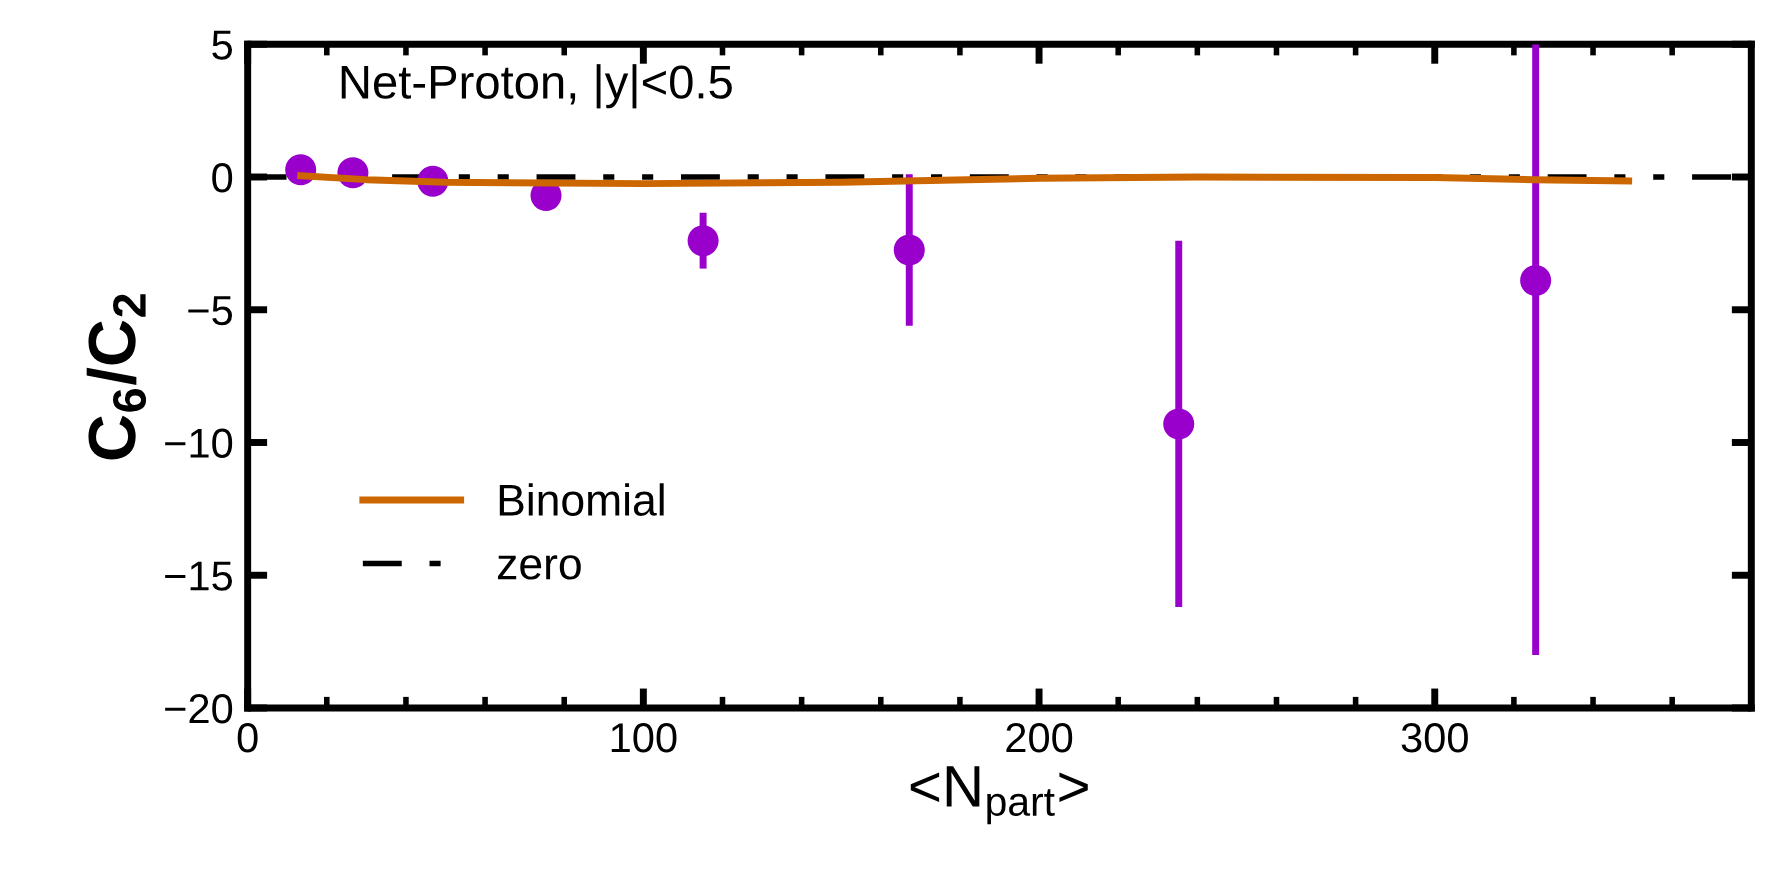  Describe the element at coordinates (199, 443) in the screenshot. I see `y-tick-label: −10` at that location.